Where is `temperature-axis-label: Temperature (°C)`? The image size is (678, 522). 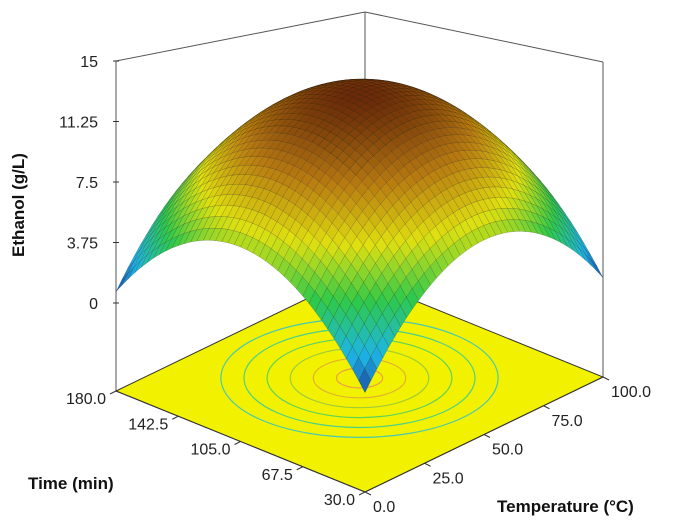 temperature-axis-label: Temperature (°C) is located at coordinates (565, 506).